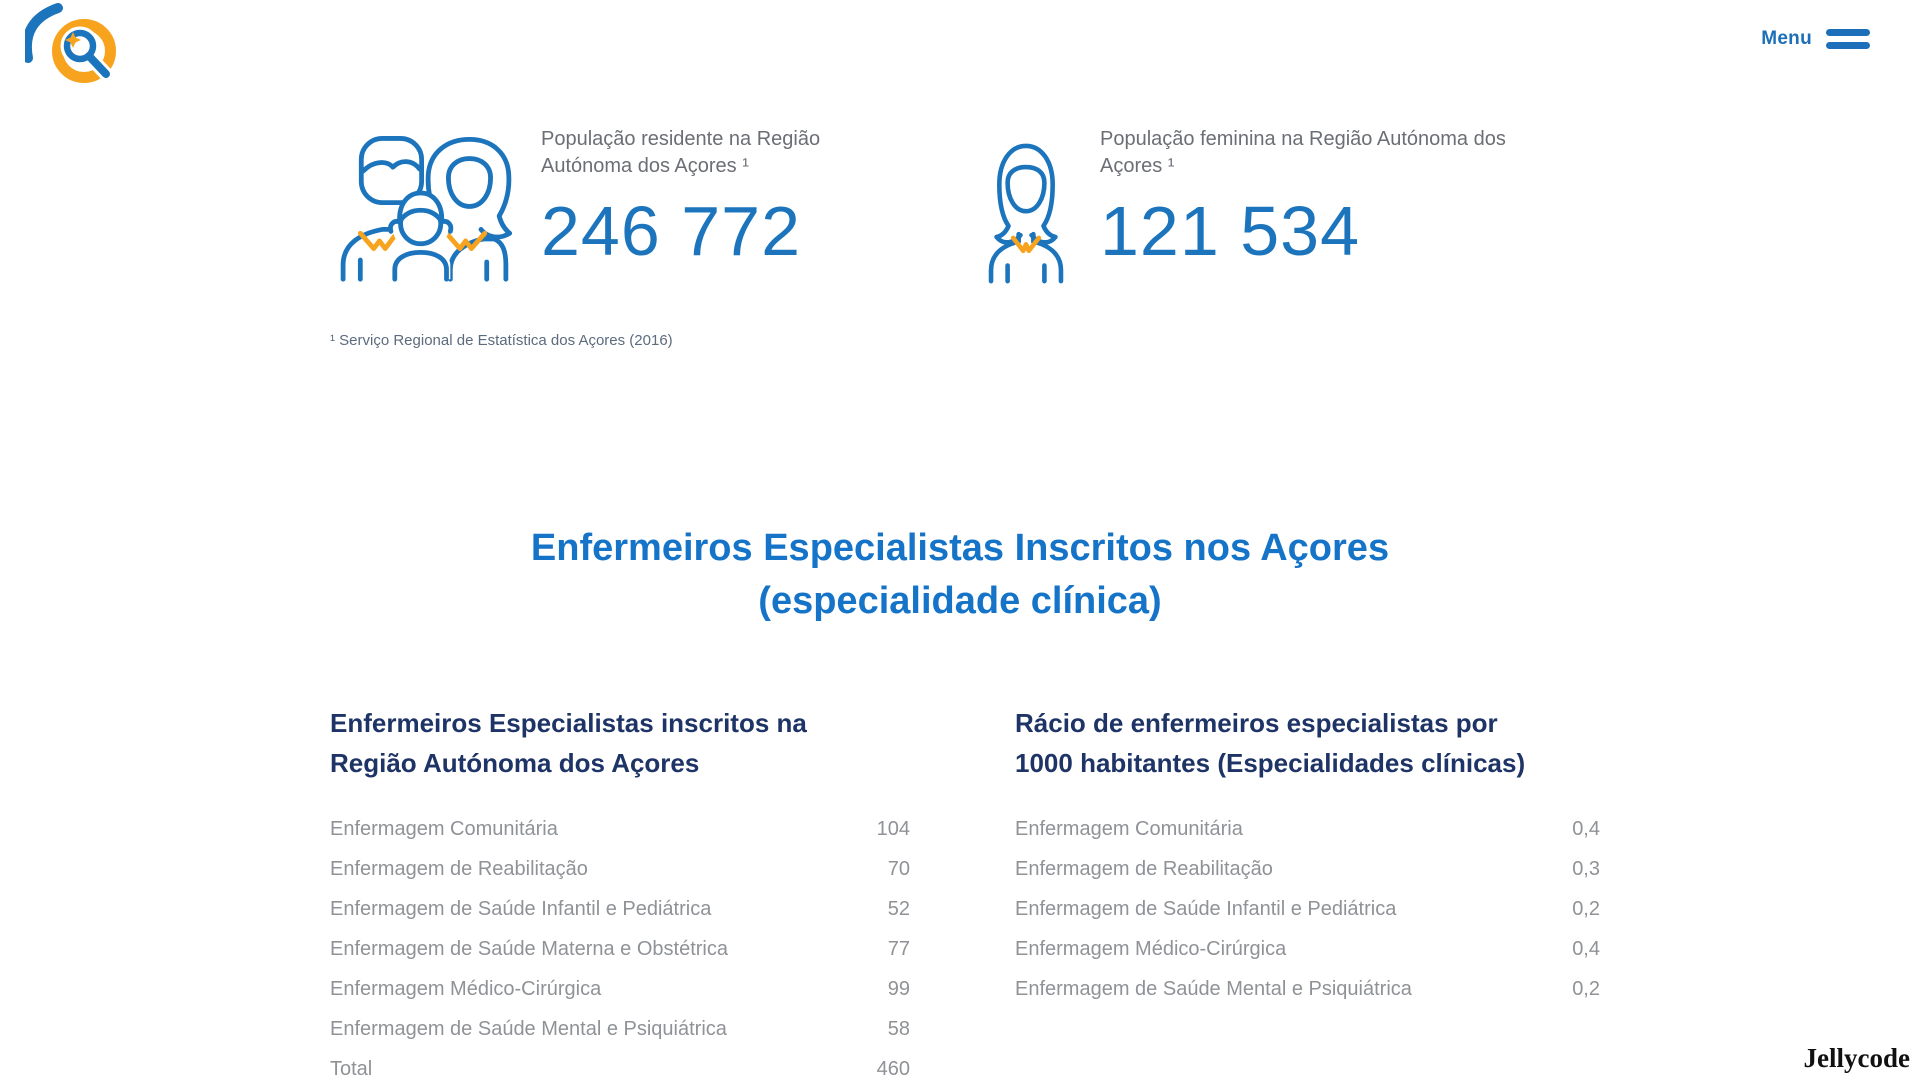 The image size is (1920, 1080). Describe the element at coordinates (898, 868) in the screenshot. I see `row-value: 70` at that location.